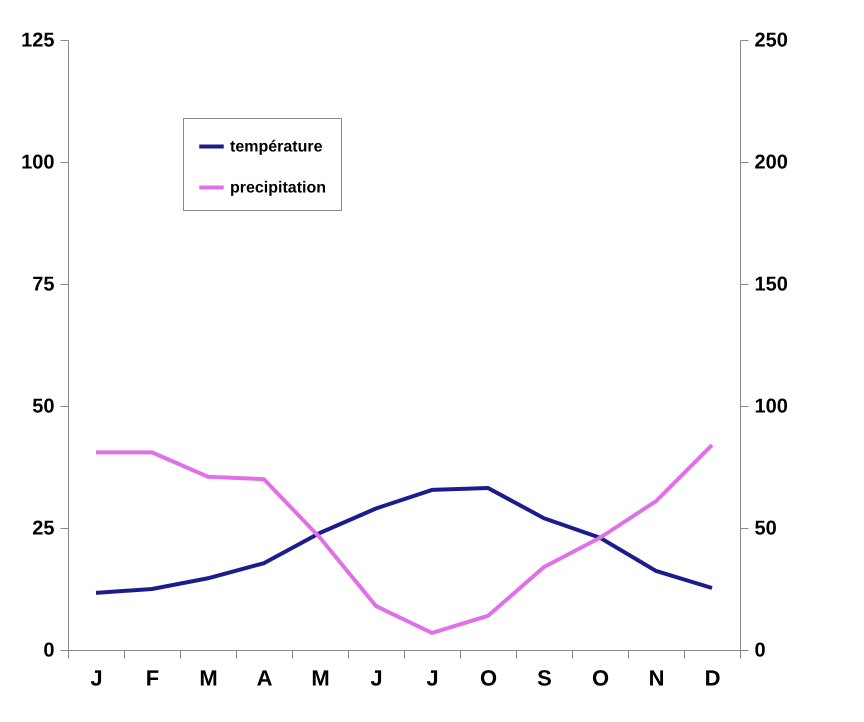  I want to click on y-tick-label: 125, so click(37, 41).